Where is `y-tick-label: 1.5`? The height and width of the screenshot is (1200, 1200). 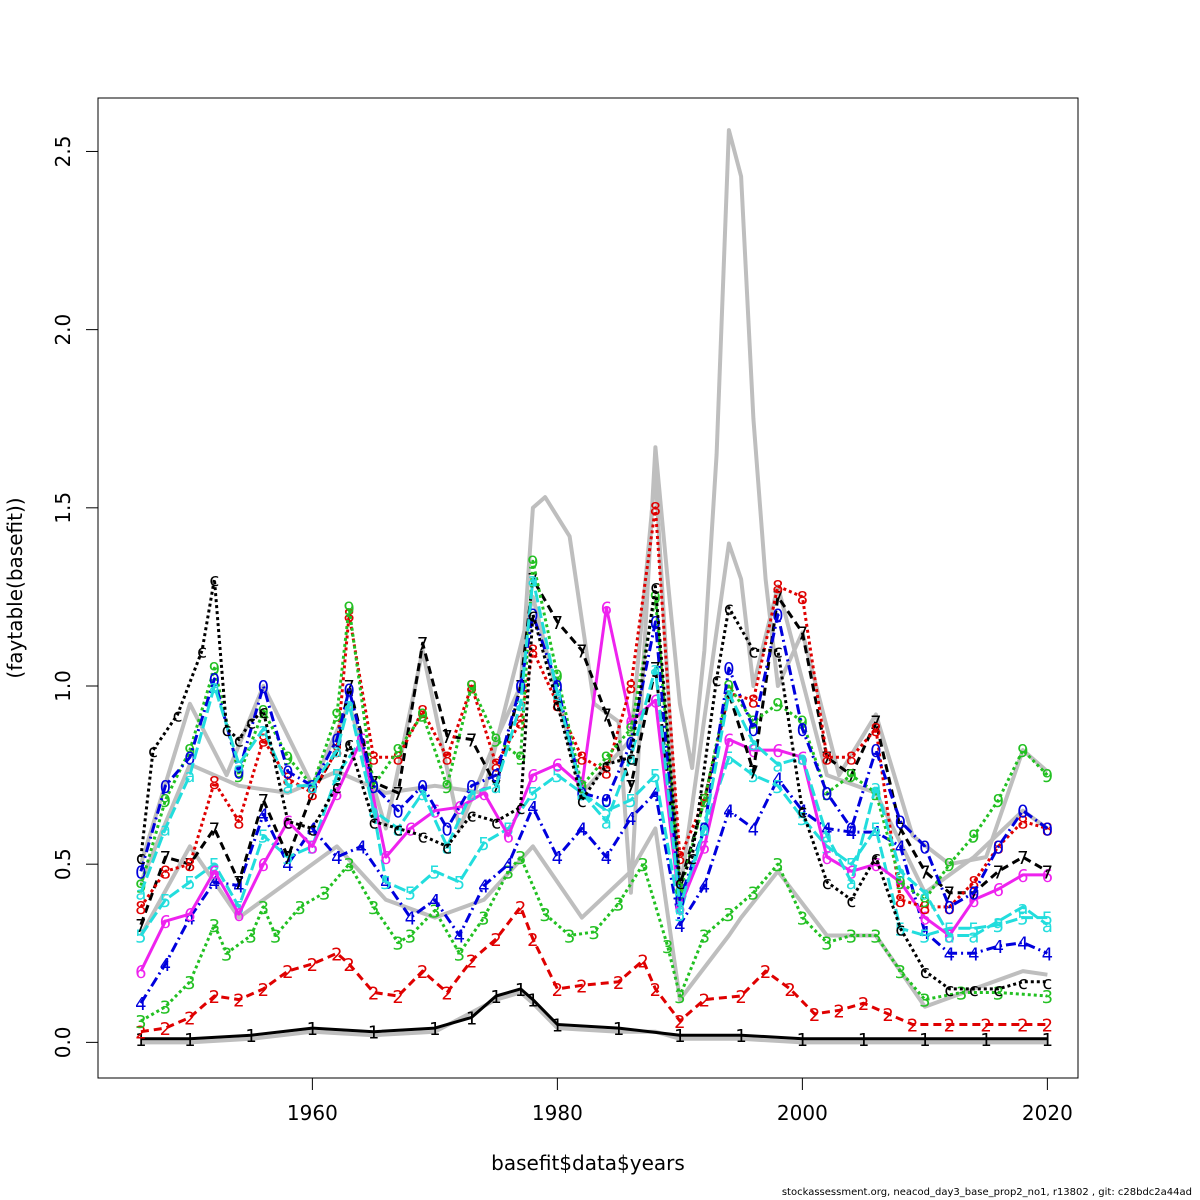
y-tick-label: 1.5 is located at coordinates (63, 508).